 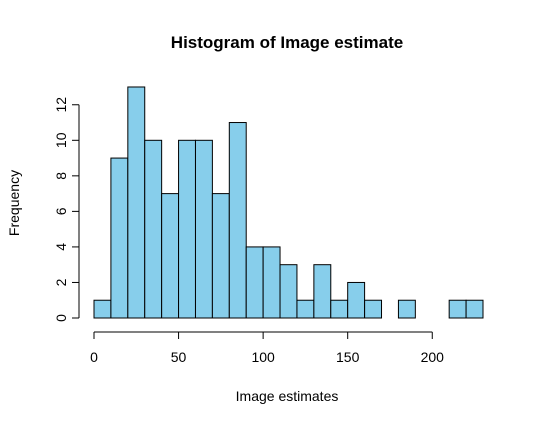 What do you see at coordinates (287, 396) in the screenshot?
I see `x-axis-label: Image estimates` at bounding box center [287, 396].